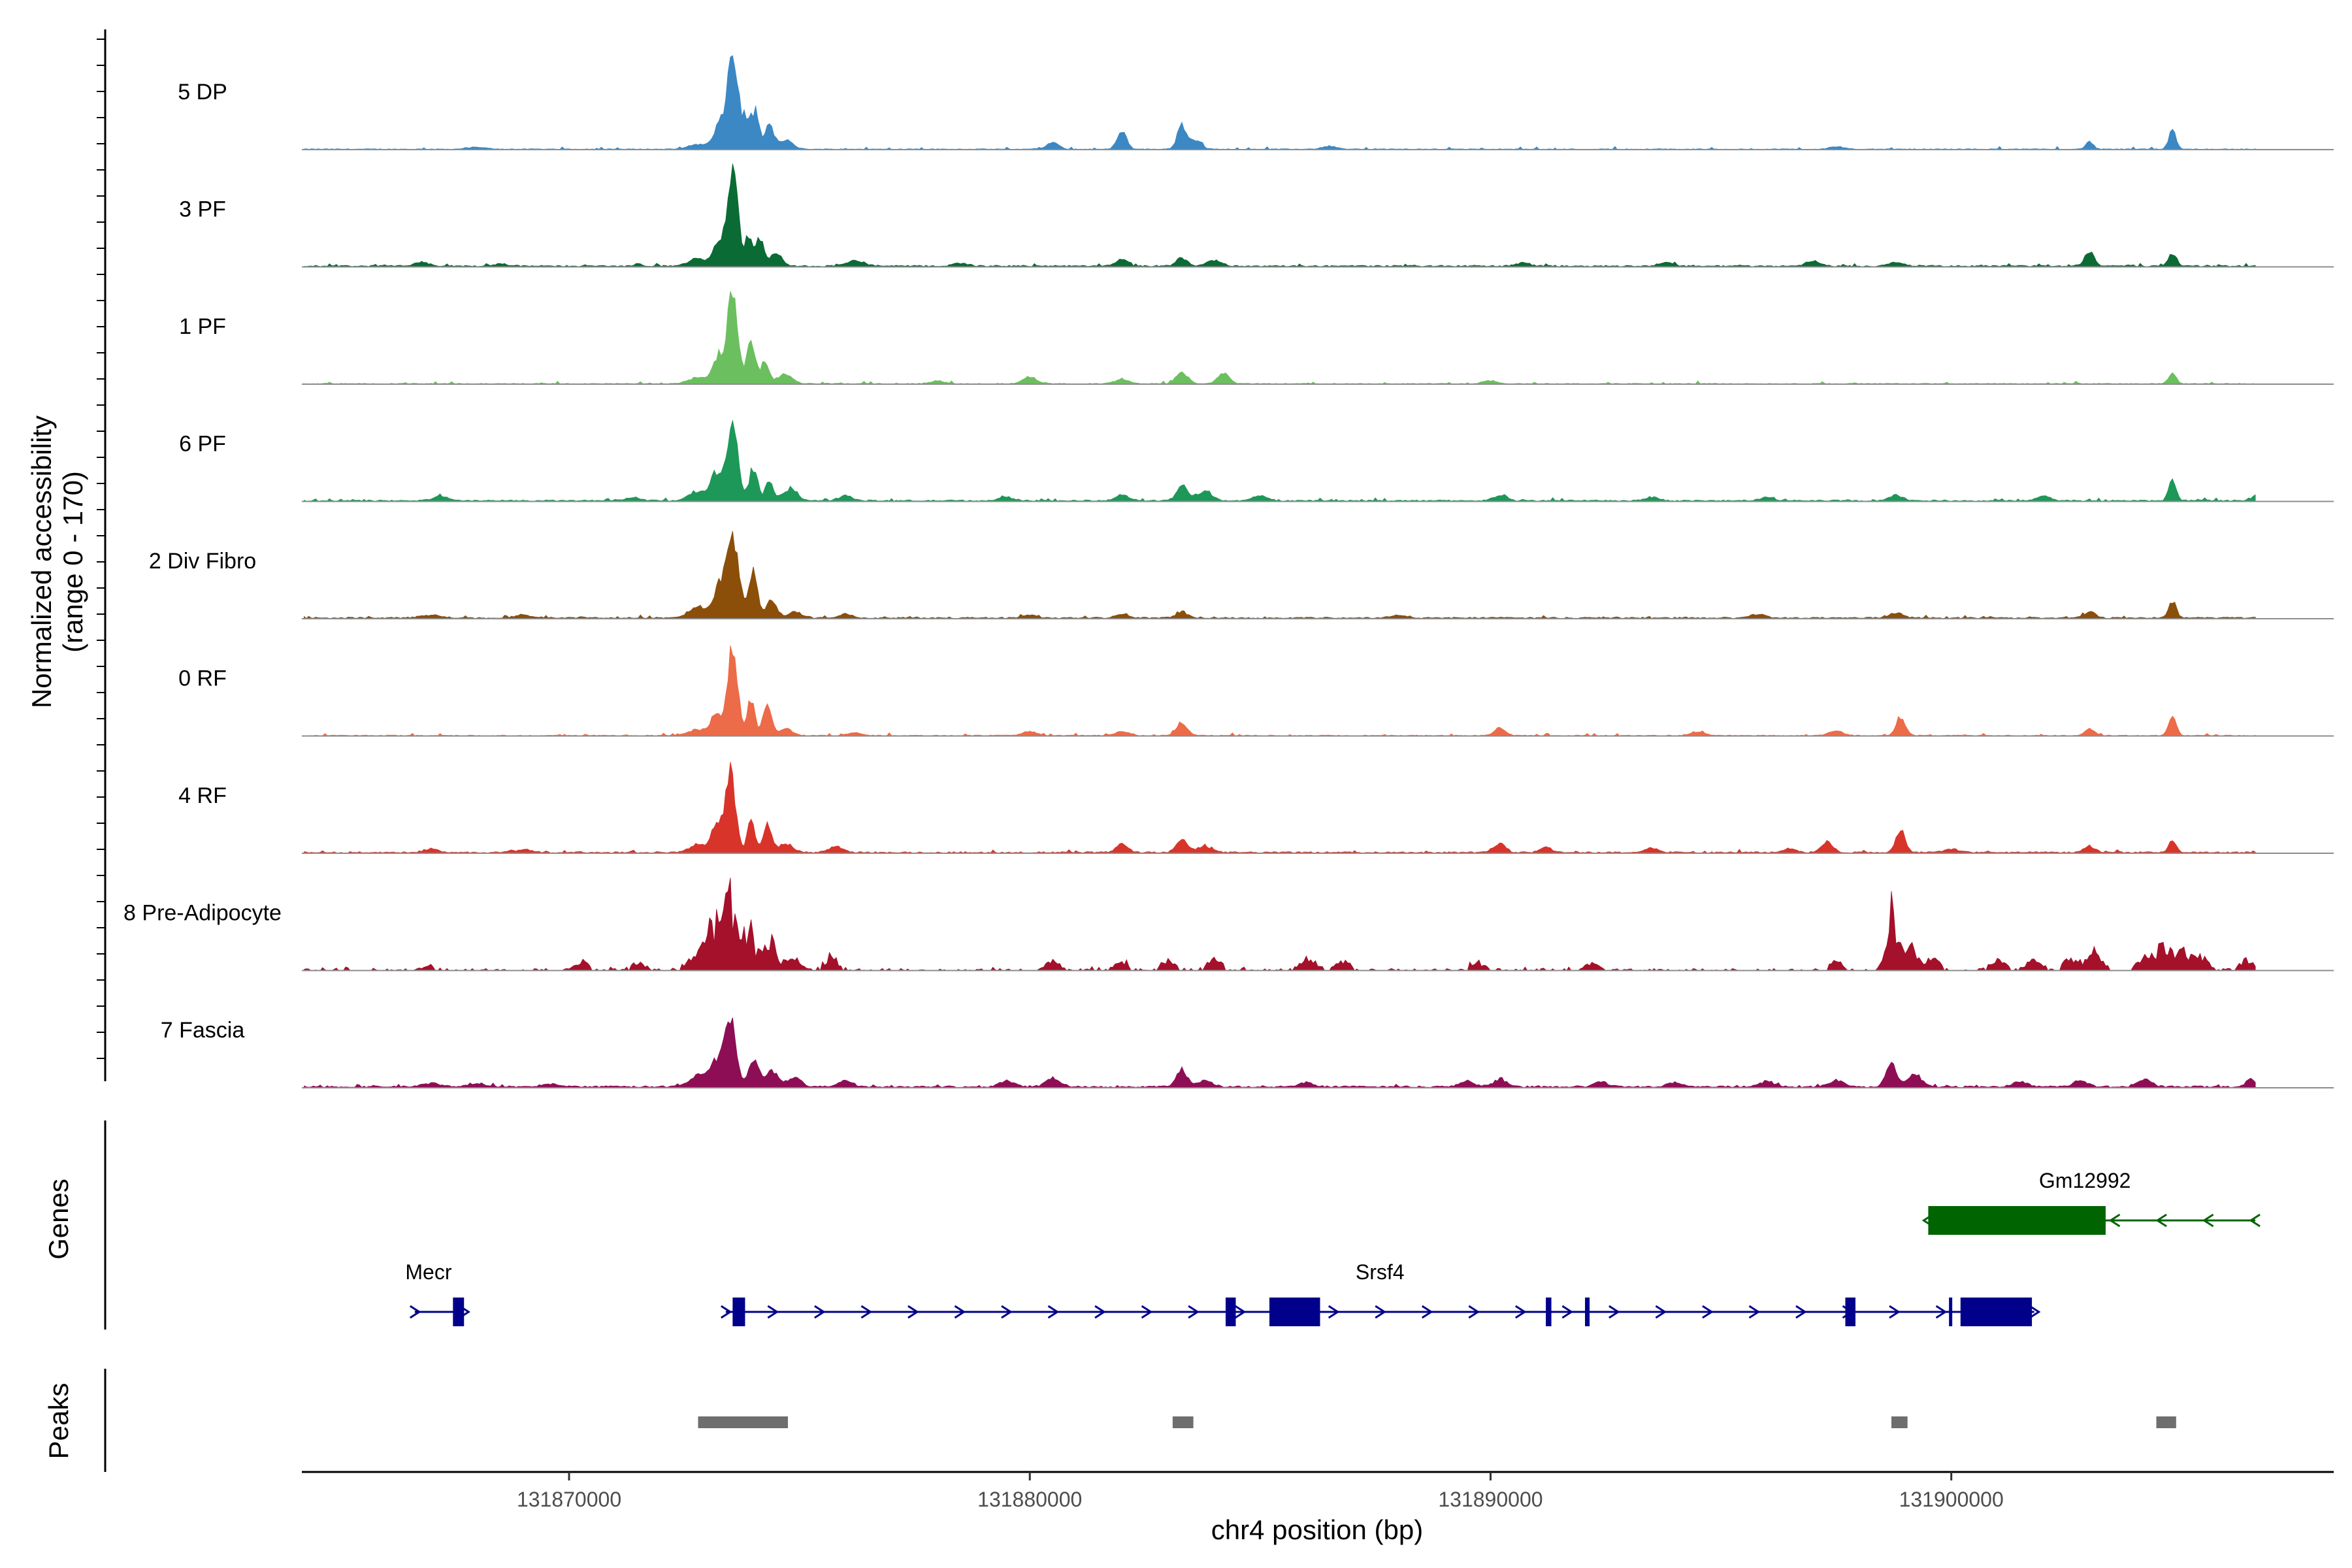  What do you see at coordinates (202, 92) in the screenshot?
I see `track-label-0: 5 DP` at bounding box center [202, 92].